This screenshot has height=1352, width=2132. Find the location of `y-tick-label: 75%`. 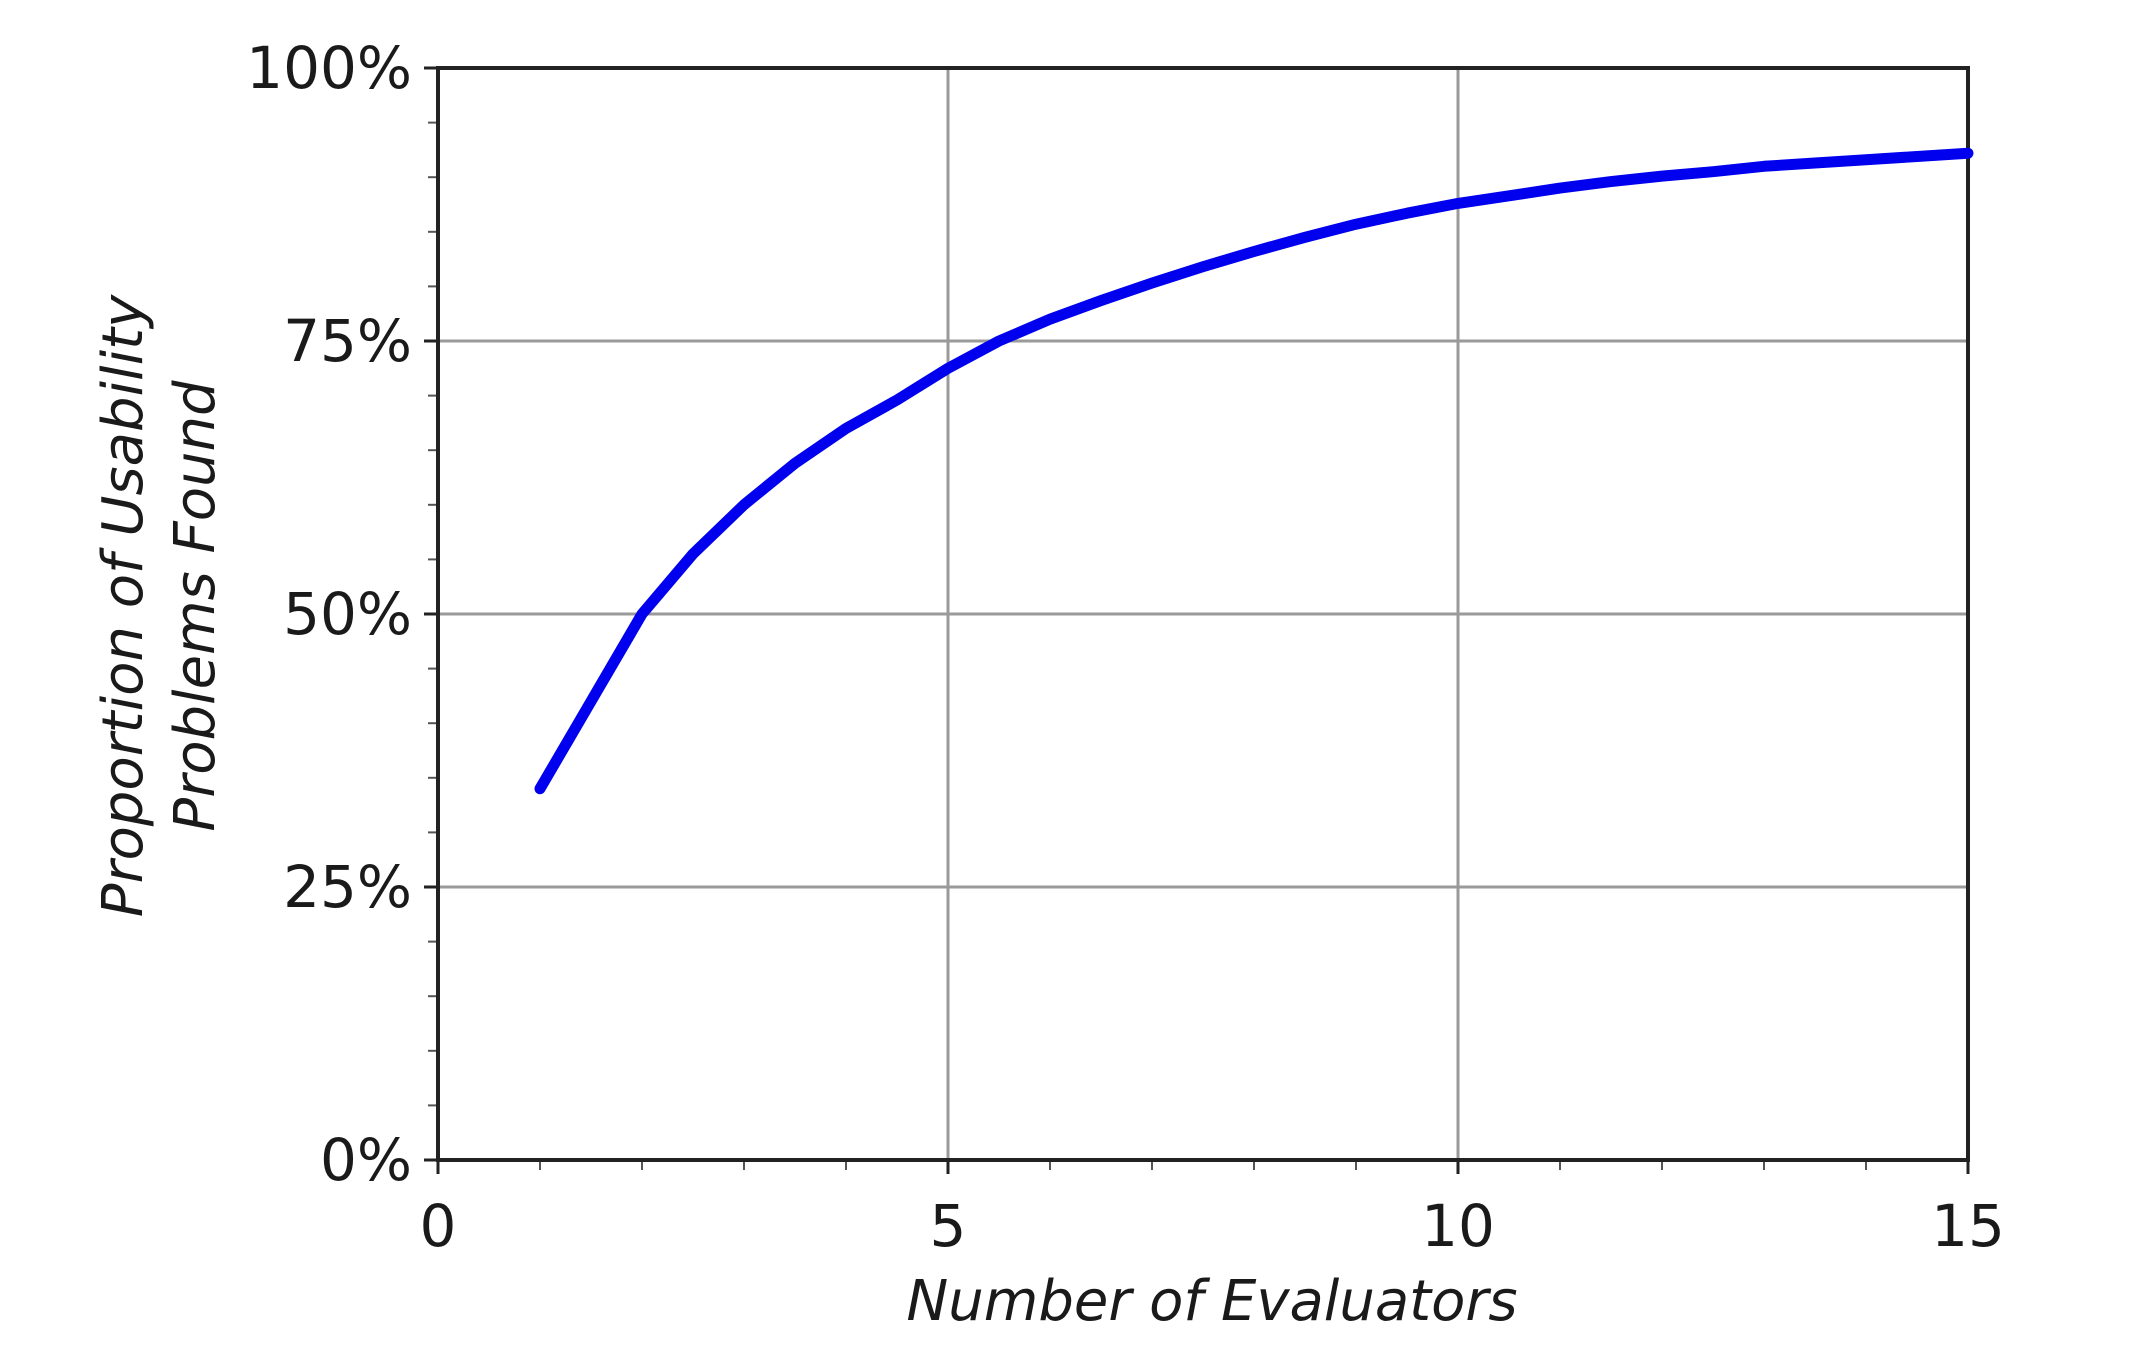

y-tick-label: 75% is located at coordinates (347, 341).